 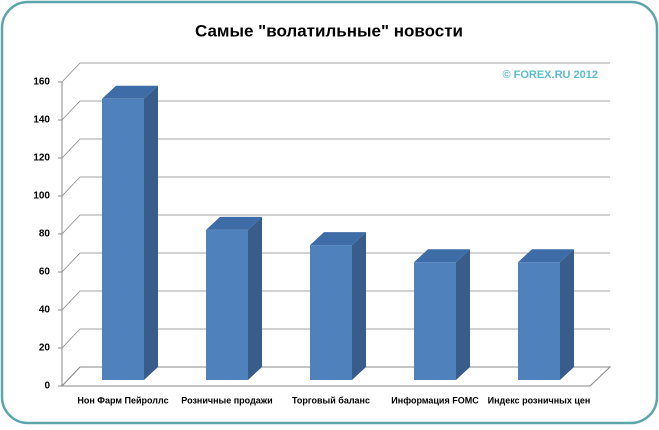 What do you see at coordinates (45, 234) in the screenshot?
I see `y-tick-label: 80` at bounding box center [45, 234].